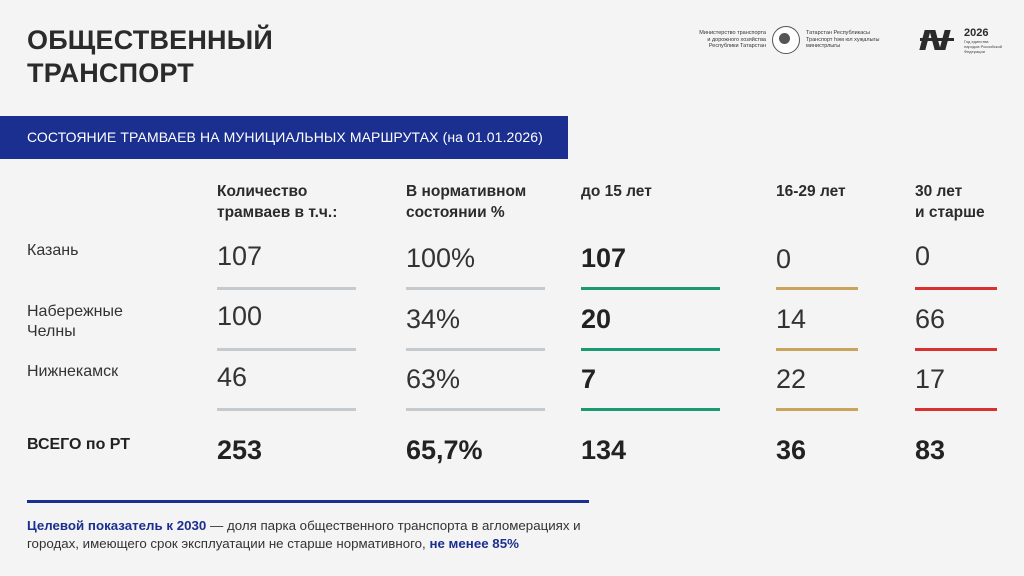  Describe the element at coordinates (589, 379) in the screenshot. I see `cell-under-15: 7` at that location.